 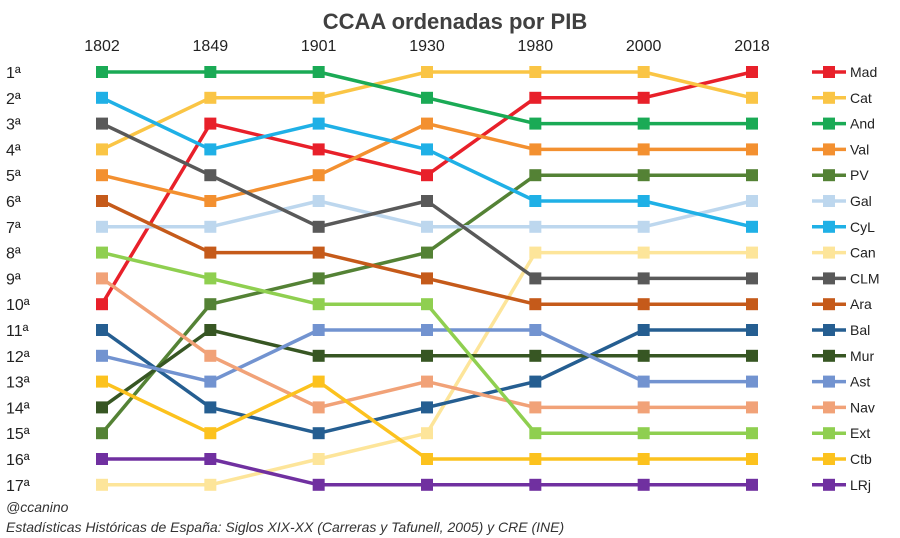 What do you see at coordinates (843, 227) in the screenshot?
I see `legend-item-cyl: CyL` at bounding box center [843, 227].